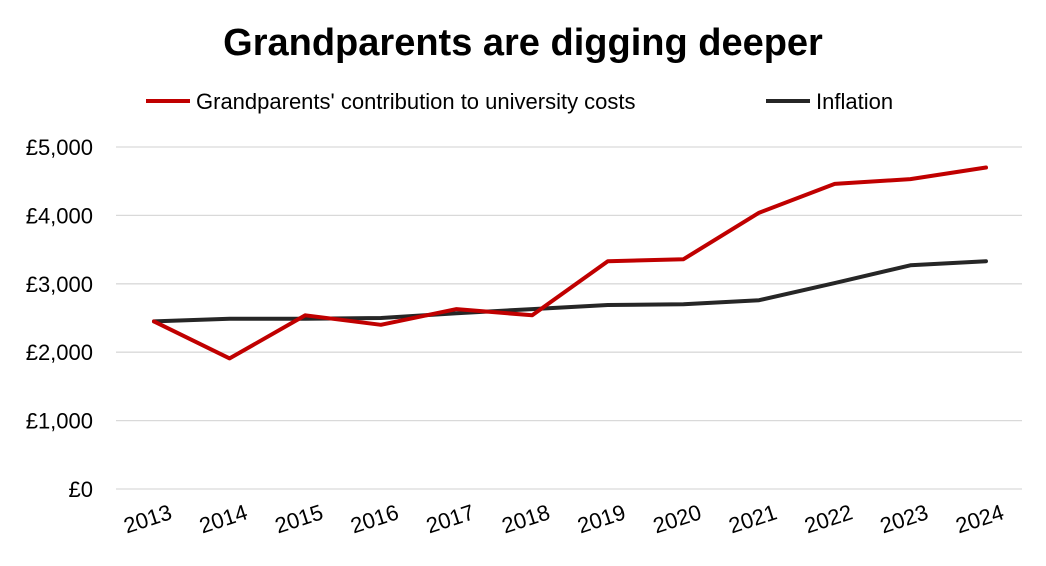 The image size is (1046, 566). Describe the element at coordinates (81, 489) in the screenshot. I see `y-tick-label: £0` at that location.